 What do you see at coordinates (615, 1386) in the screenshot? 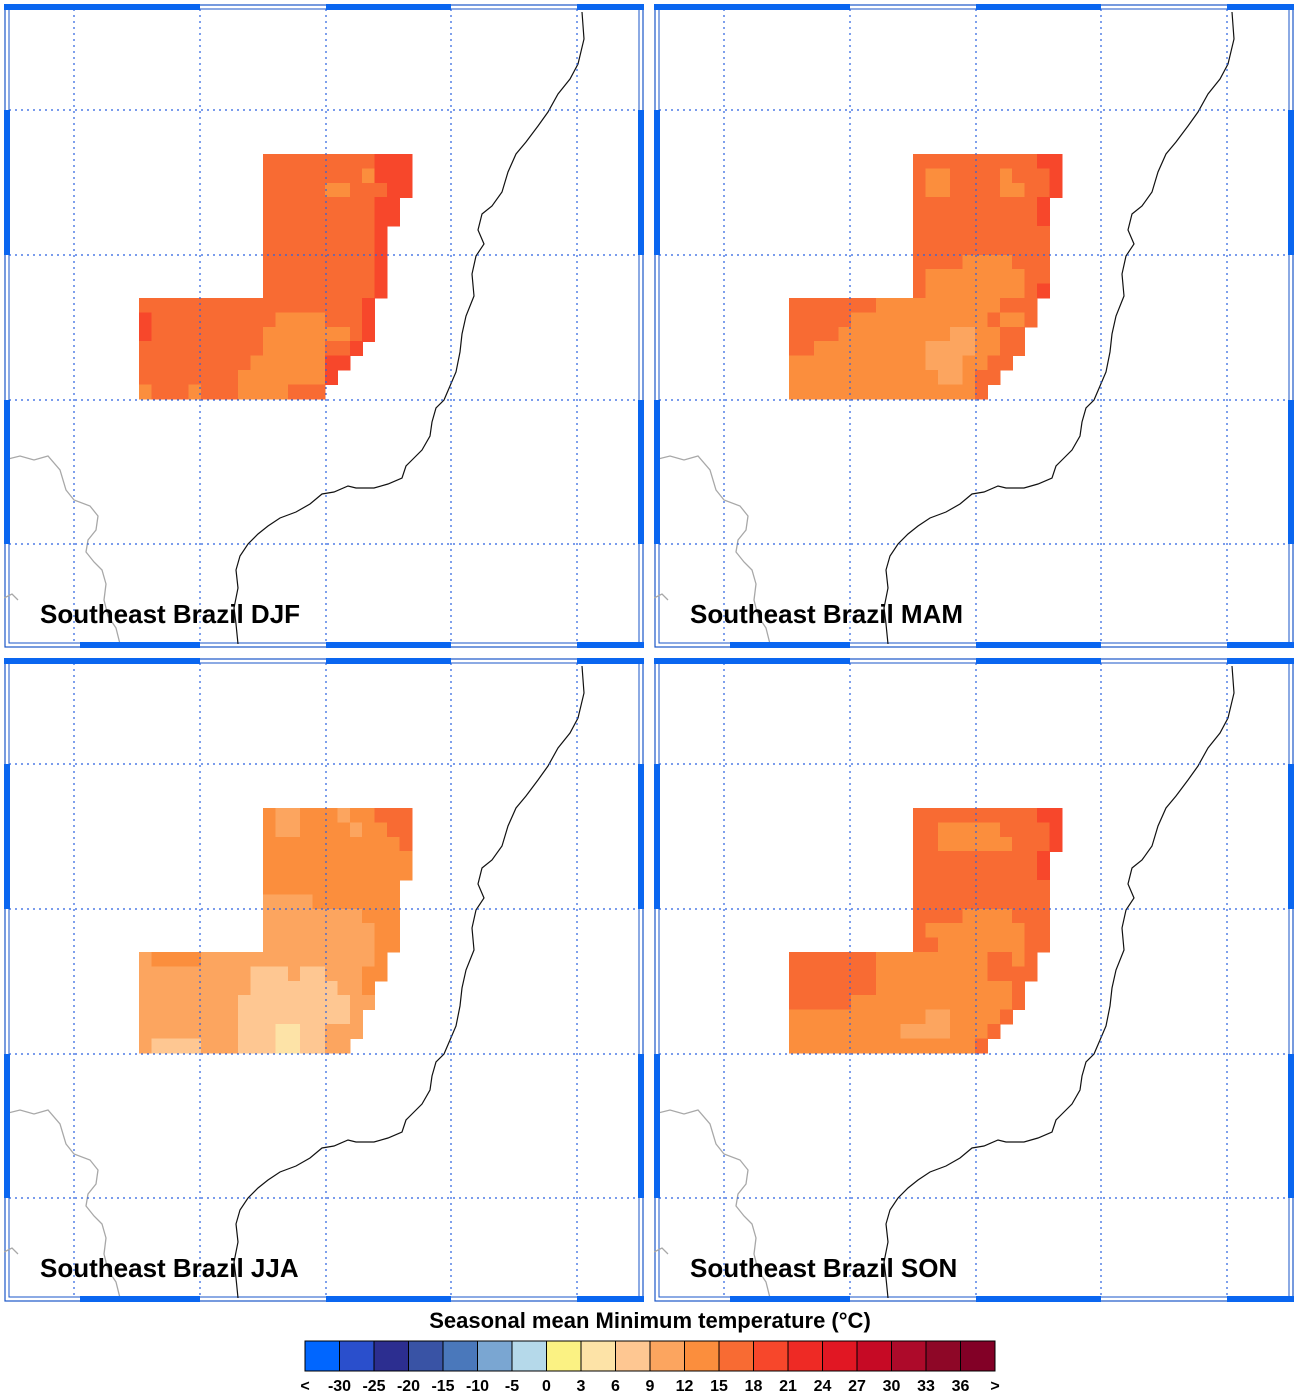
I see `colorbar-tick-label: 6` at bounding box center [615, 1386].